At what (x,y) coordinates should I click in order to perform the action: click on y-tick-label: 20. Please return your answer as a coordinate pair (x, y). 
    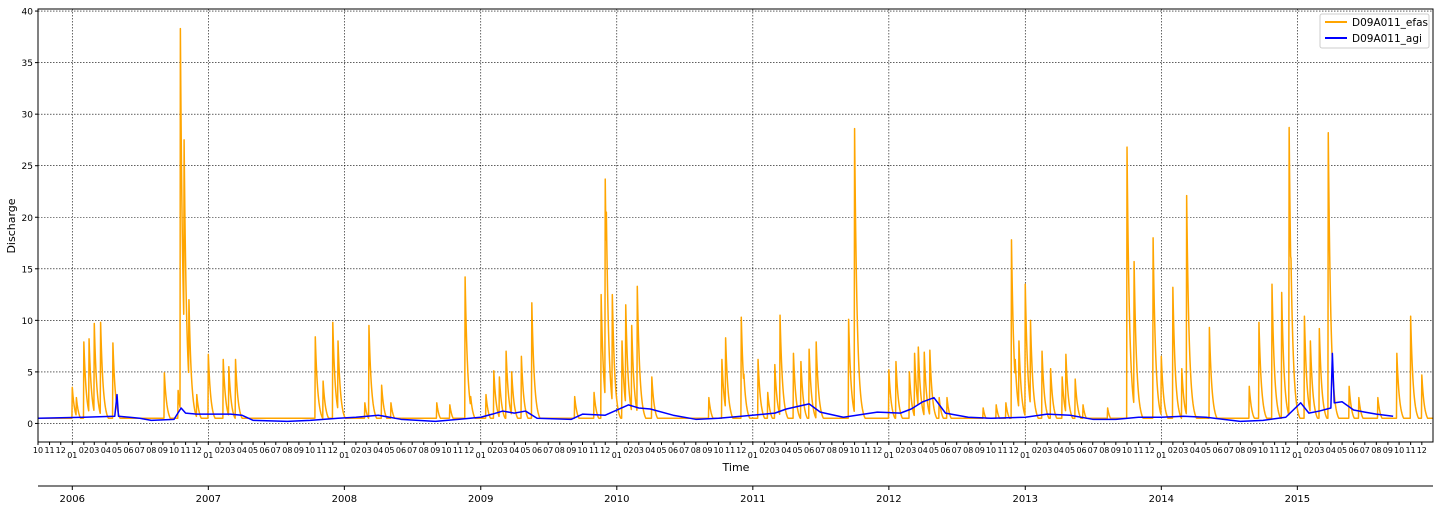
    Looking at the image, I should click on (28, 219).